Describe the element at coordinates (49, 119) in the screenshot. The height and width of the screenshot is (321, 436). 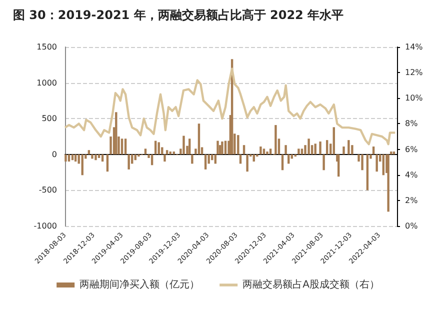
I see `y-tick-label: 500` at that location.